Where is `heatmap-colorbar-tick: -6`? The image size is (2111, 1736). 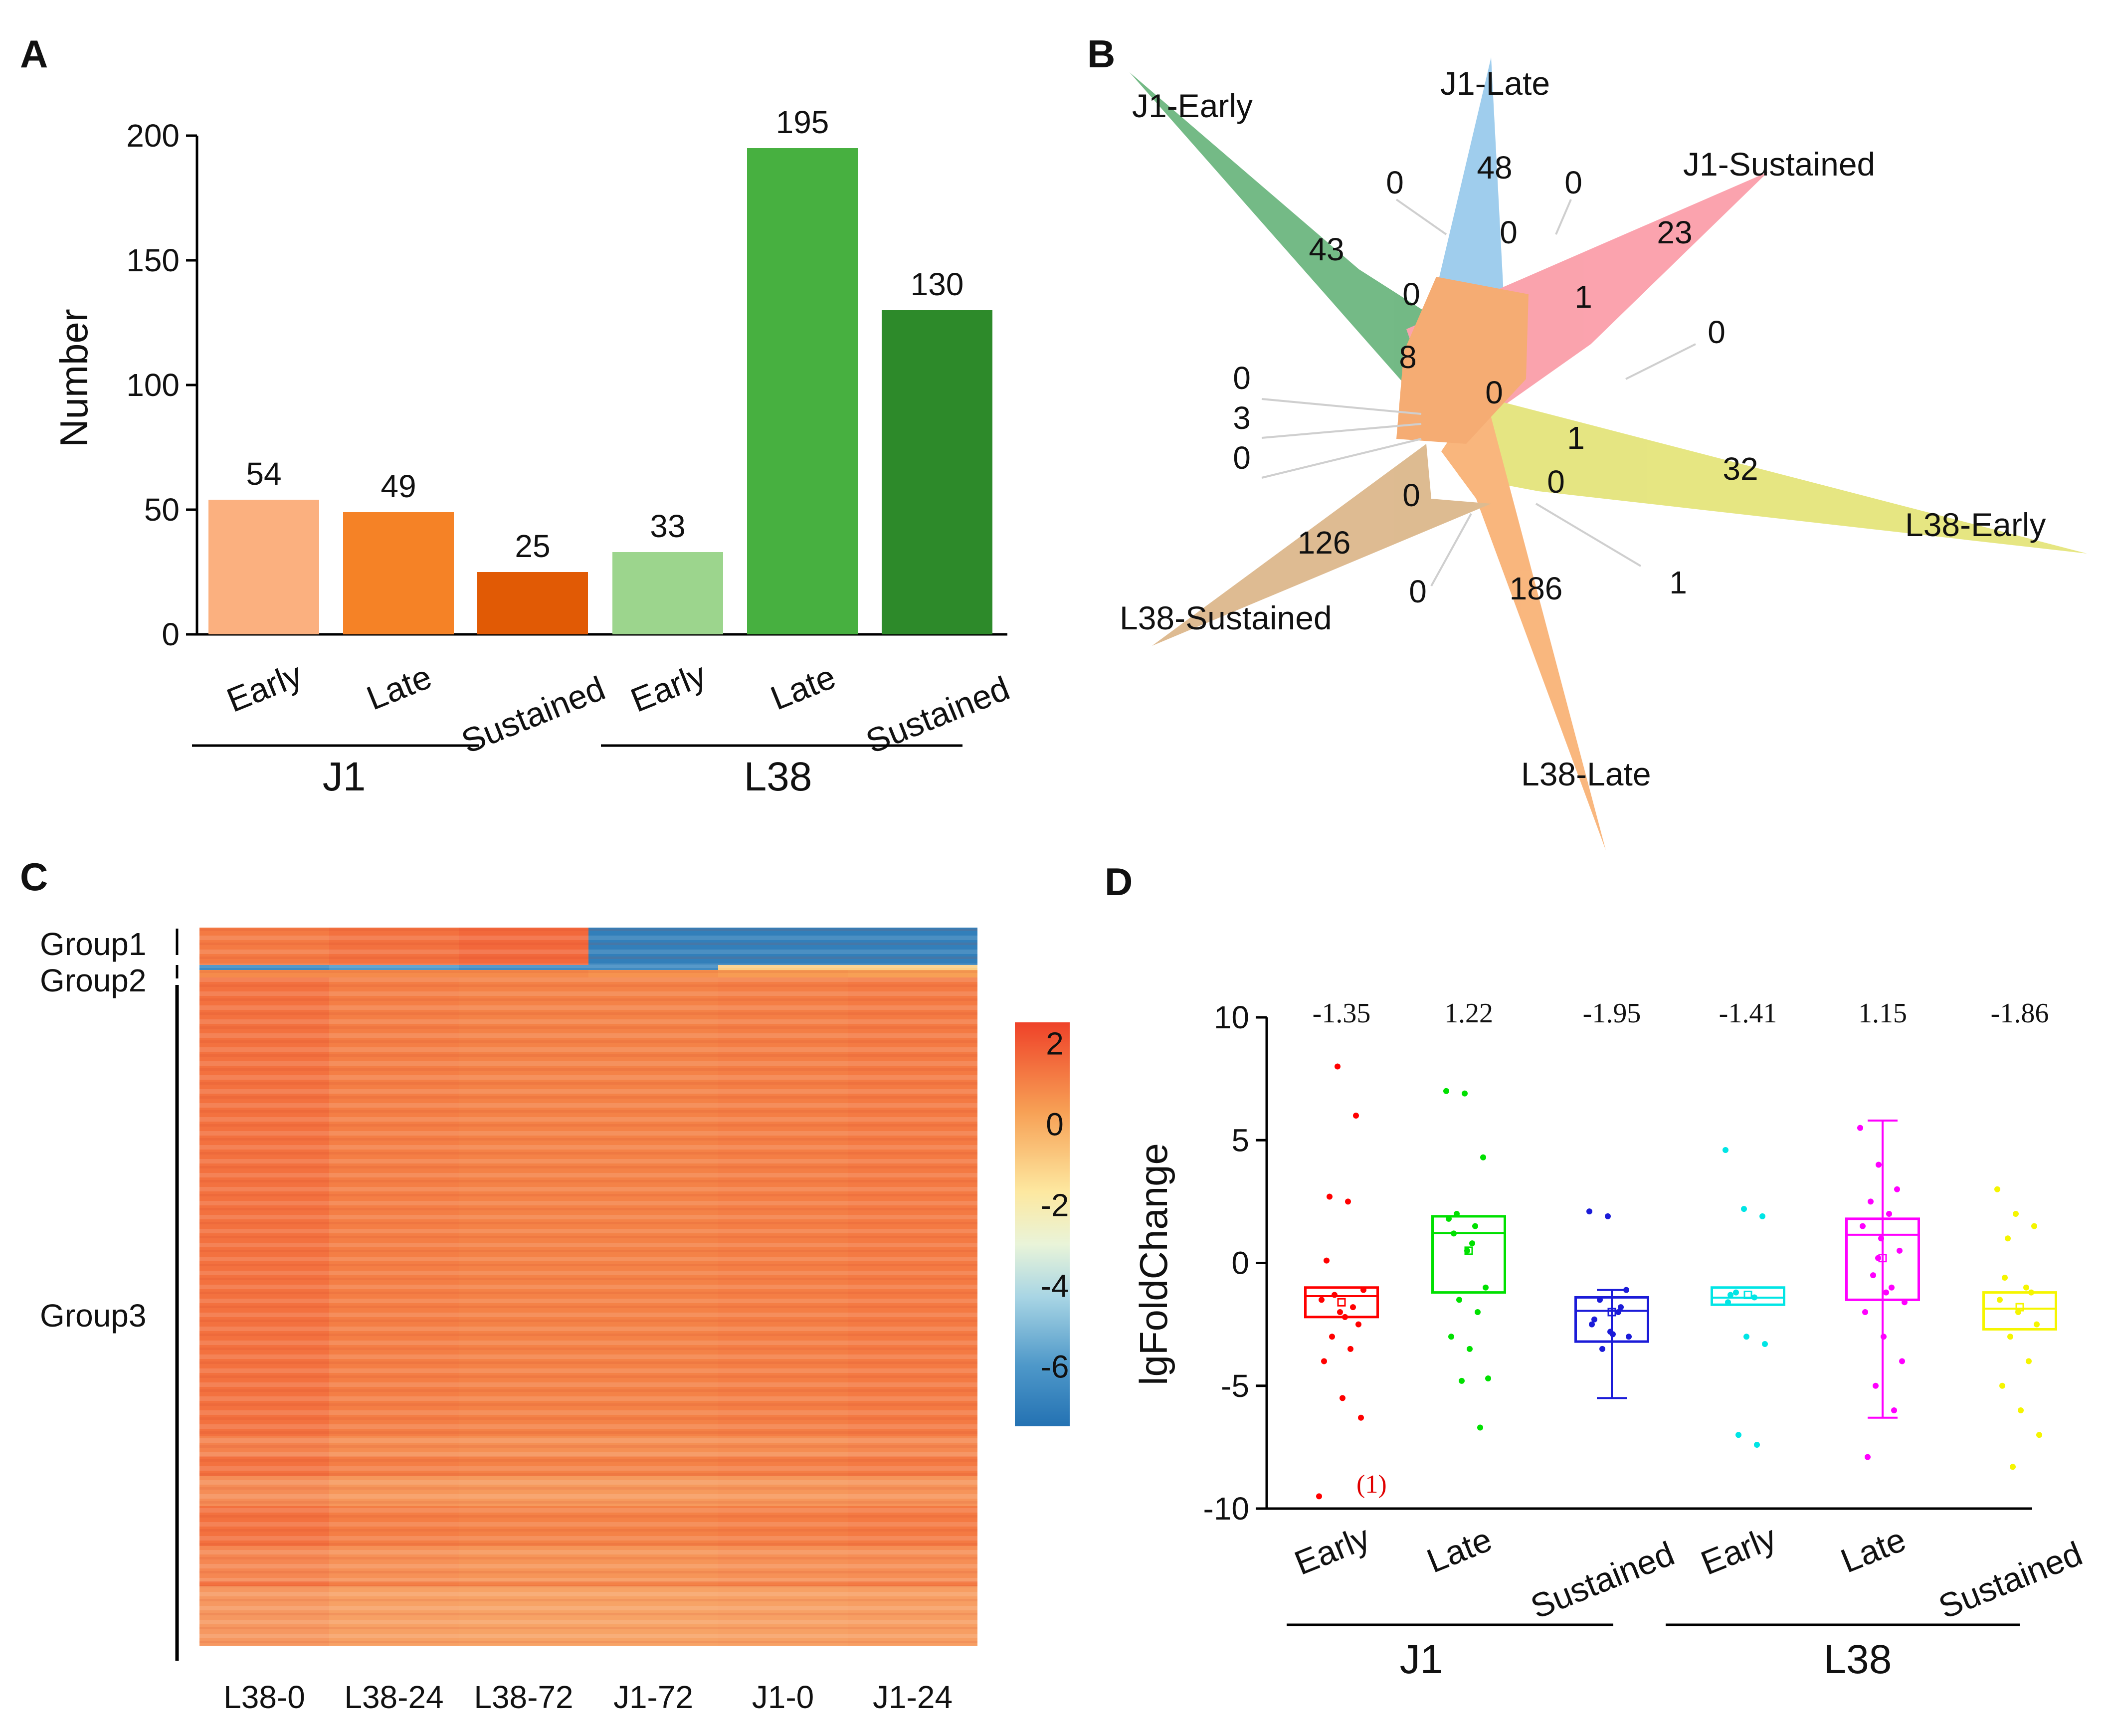
heatmap-colorbar-tick: -6 is located at coordinates (1055, 1367).